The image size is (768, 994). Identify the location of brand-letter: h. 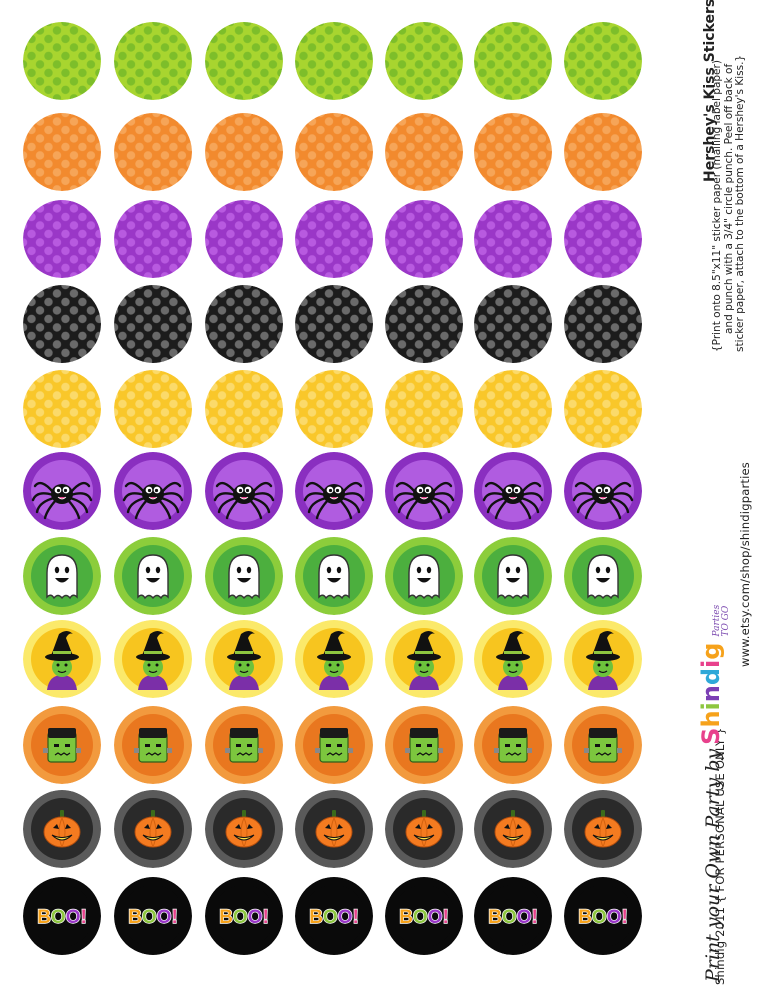
(711, 719).